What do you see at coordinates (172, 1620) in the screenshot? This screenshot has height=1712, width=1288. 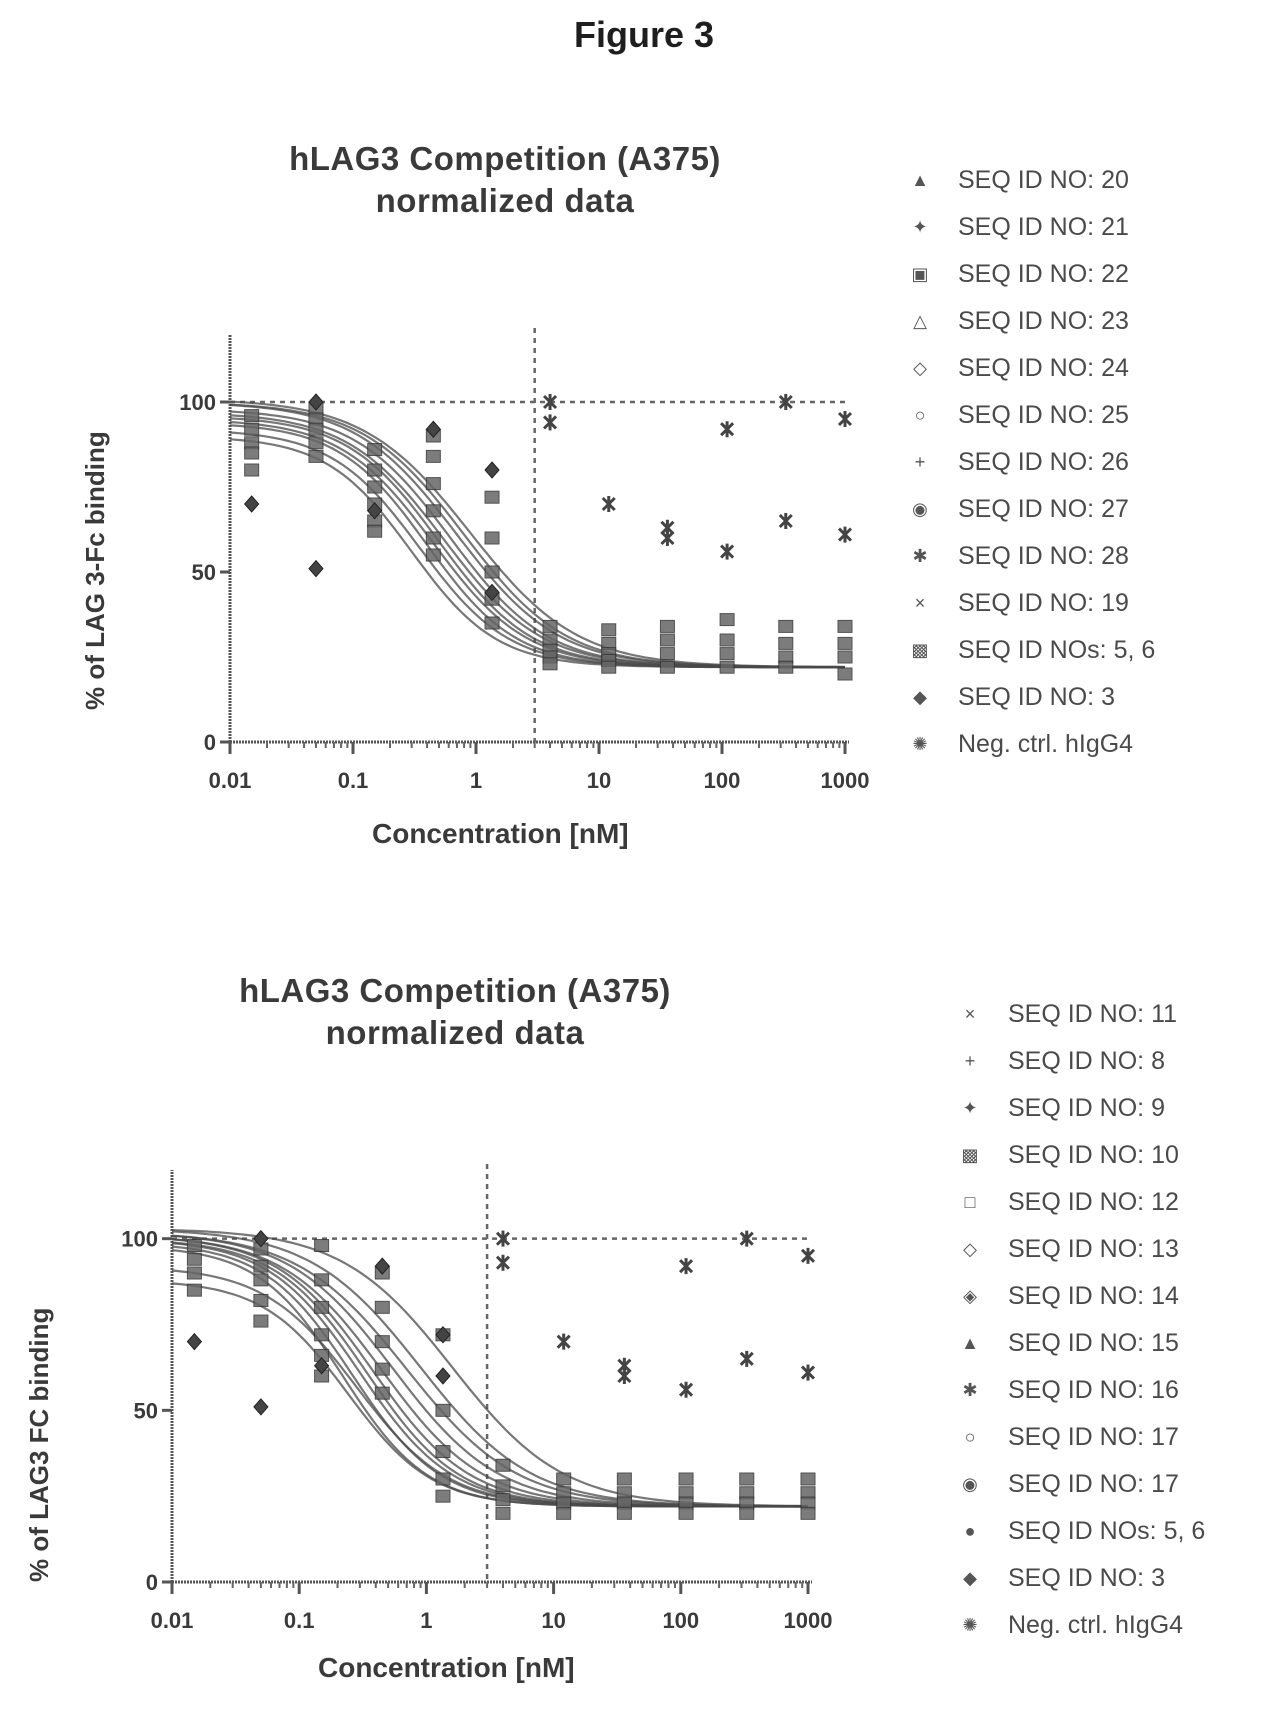 I see `x-tick-label: 0.01` at bounding box center [172, 1620].